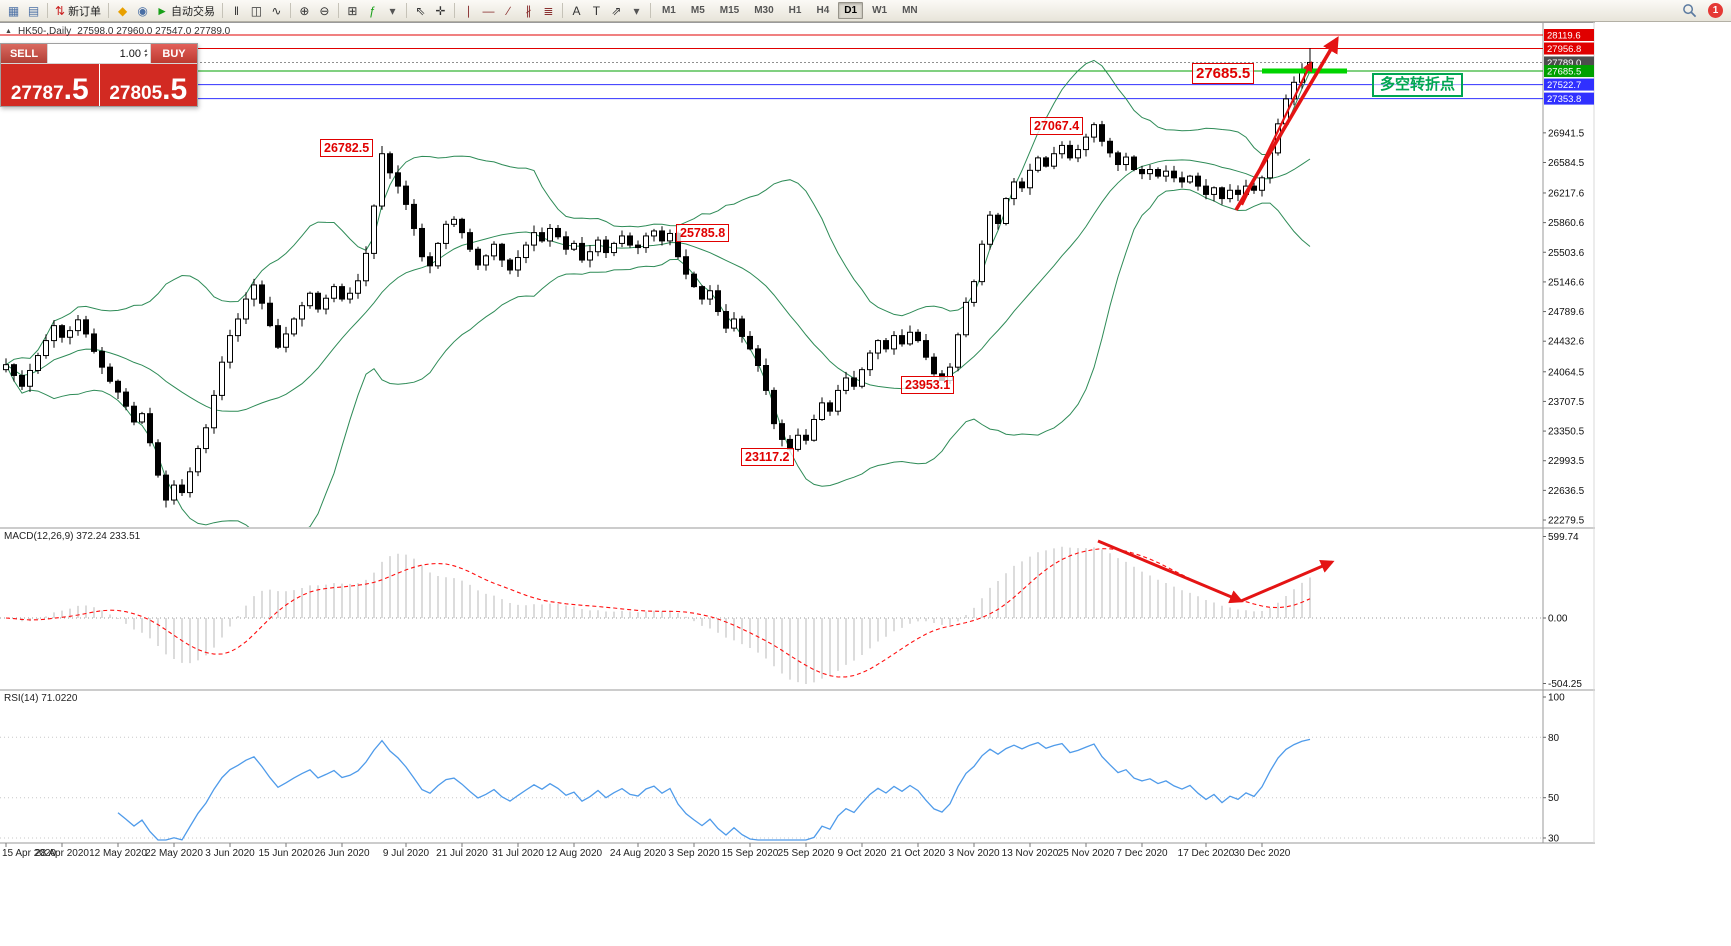 Image resolution: width=1731 pixels, height=946 pixels. Describe the element at coordinates (928, 385) in the screenshot. I see `price-callout: 23953.1` at that location.